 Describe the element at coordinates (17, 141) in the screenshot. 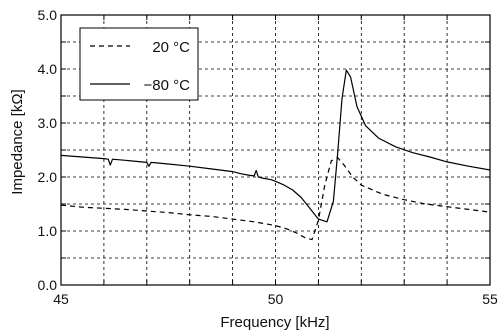

I see `y-axis-label: Impedance [kΩ]` at that location.